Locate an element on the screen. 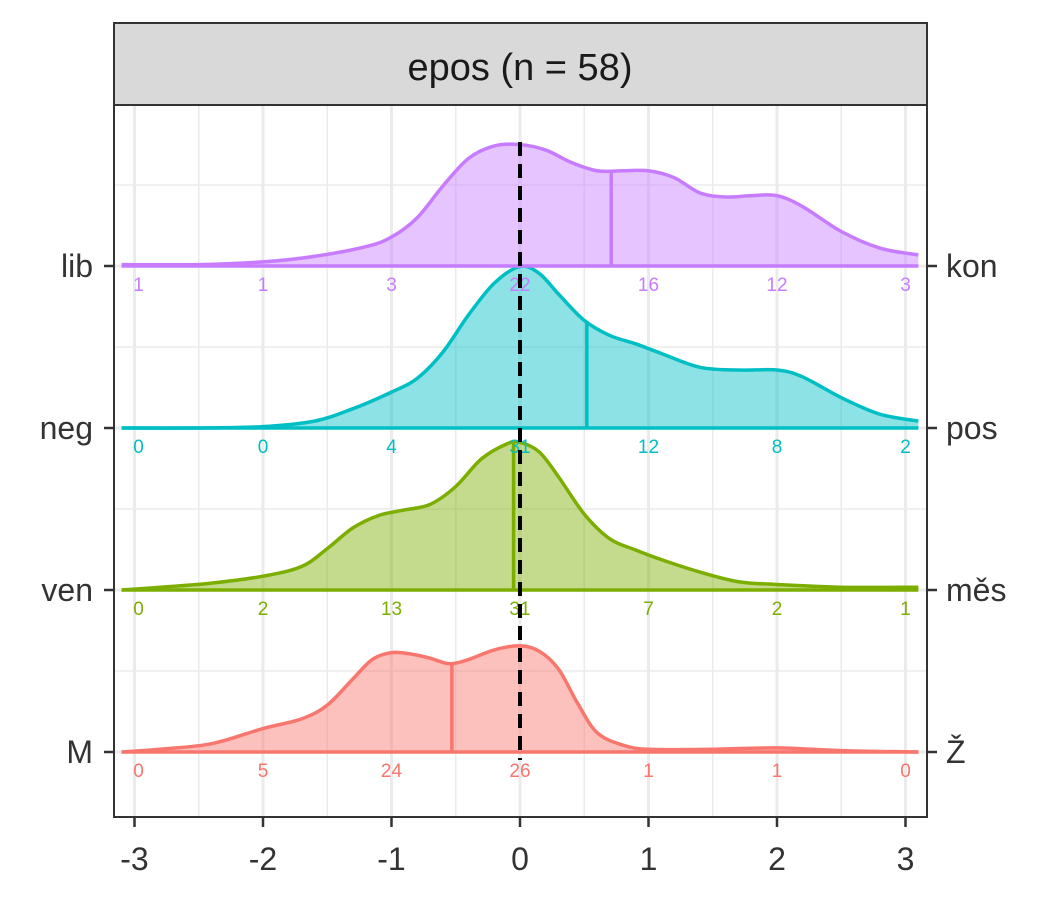 The image size is (1050, 905). count-label: 4 is located at coordinates (391, 447).